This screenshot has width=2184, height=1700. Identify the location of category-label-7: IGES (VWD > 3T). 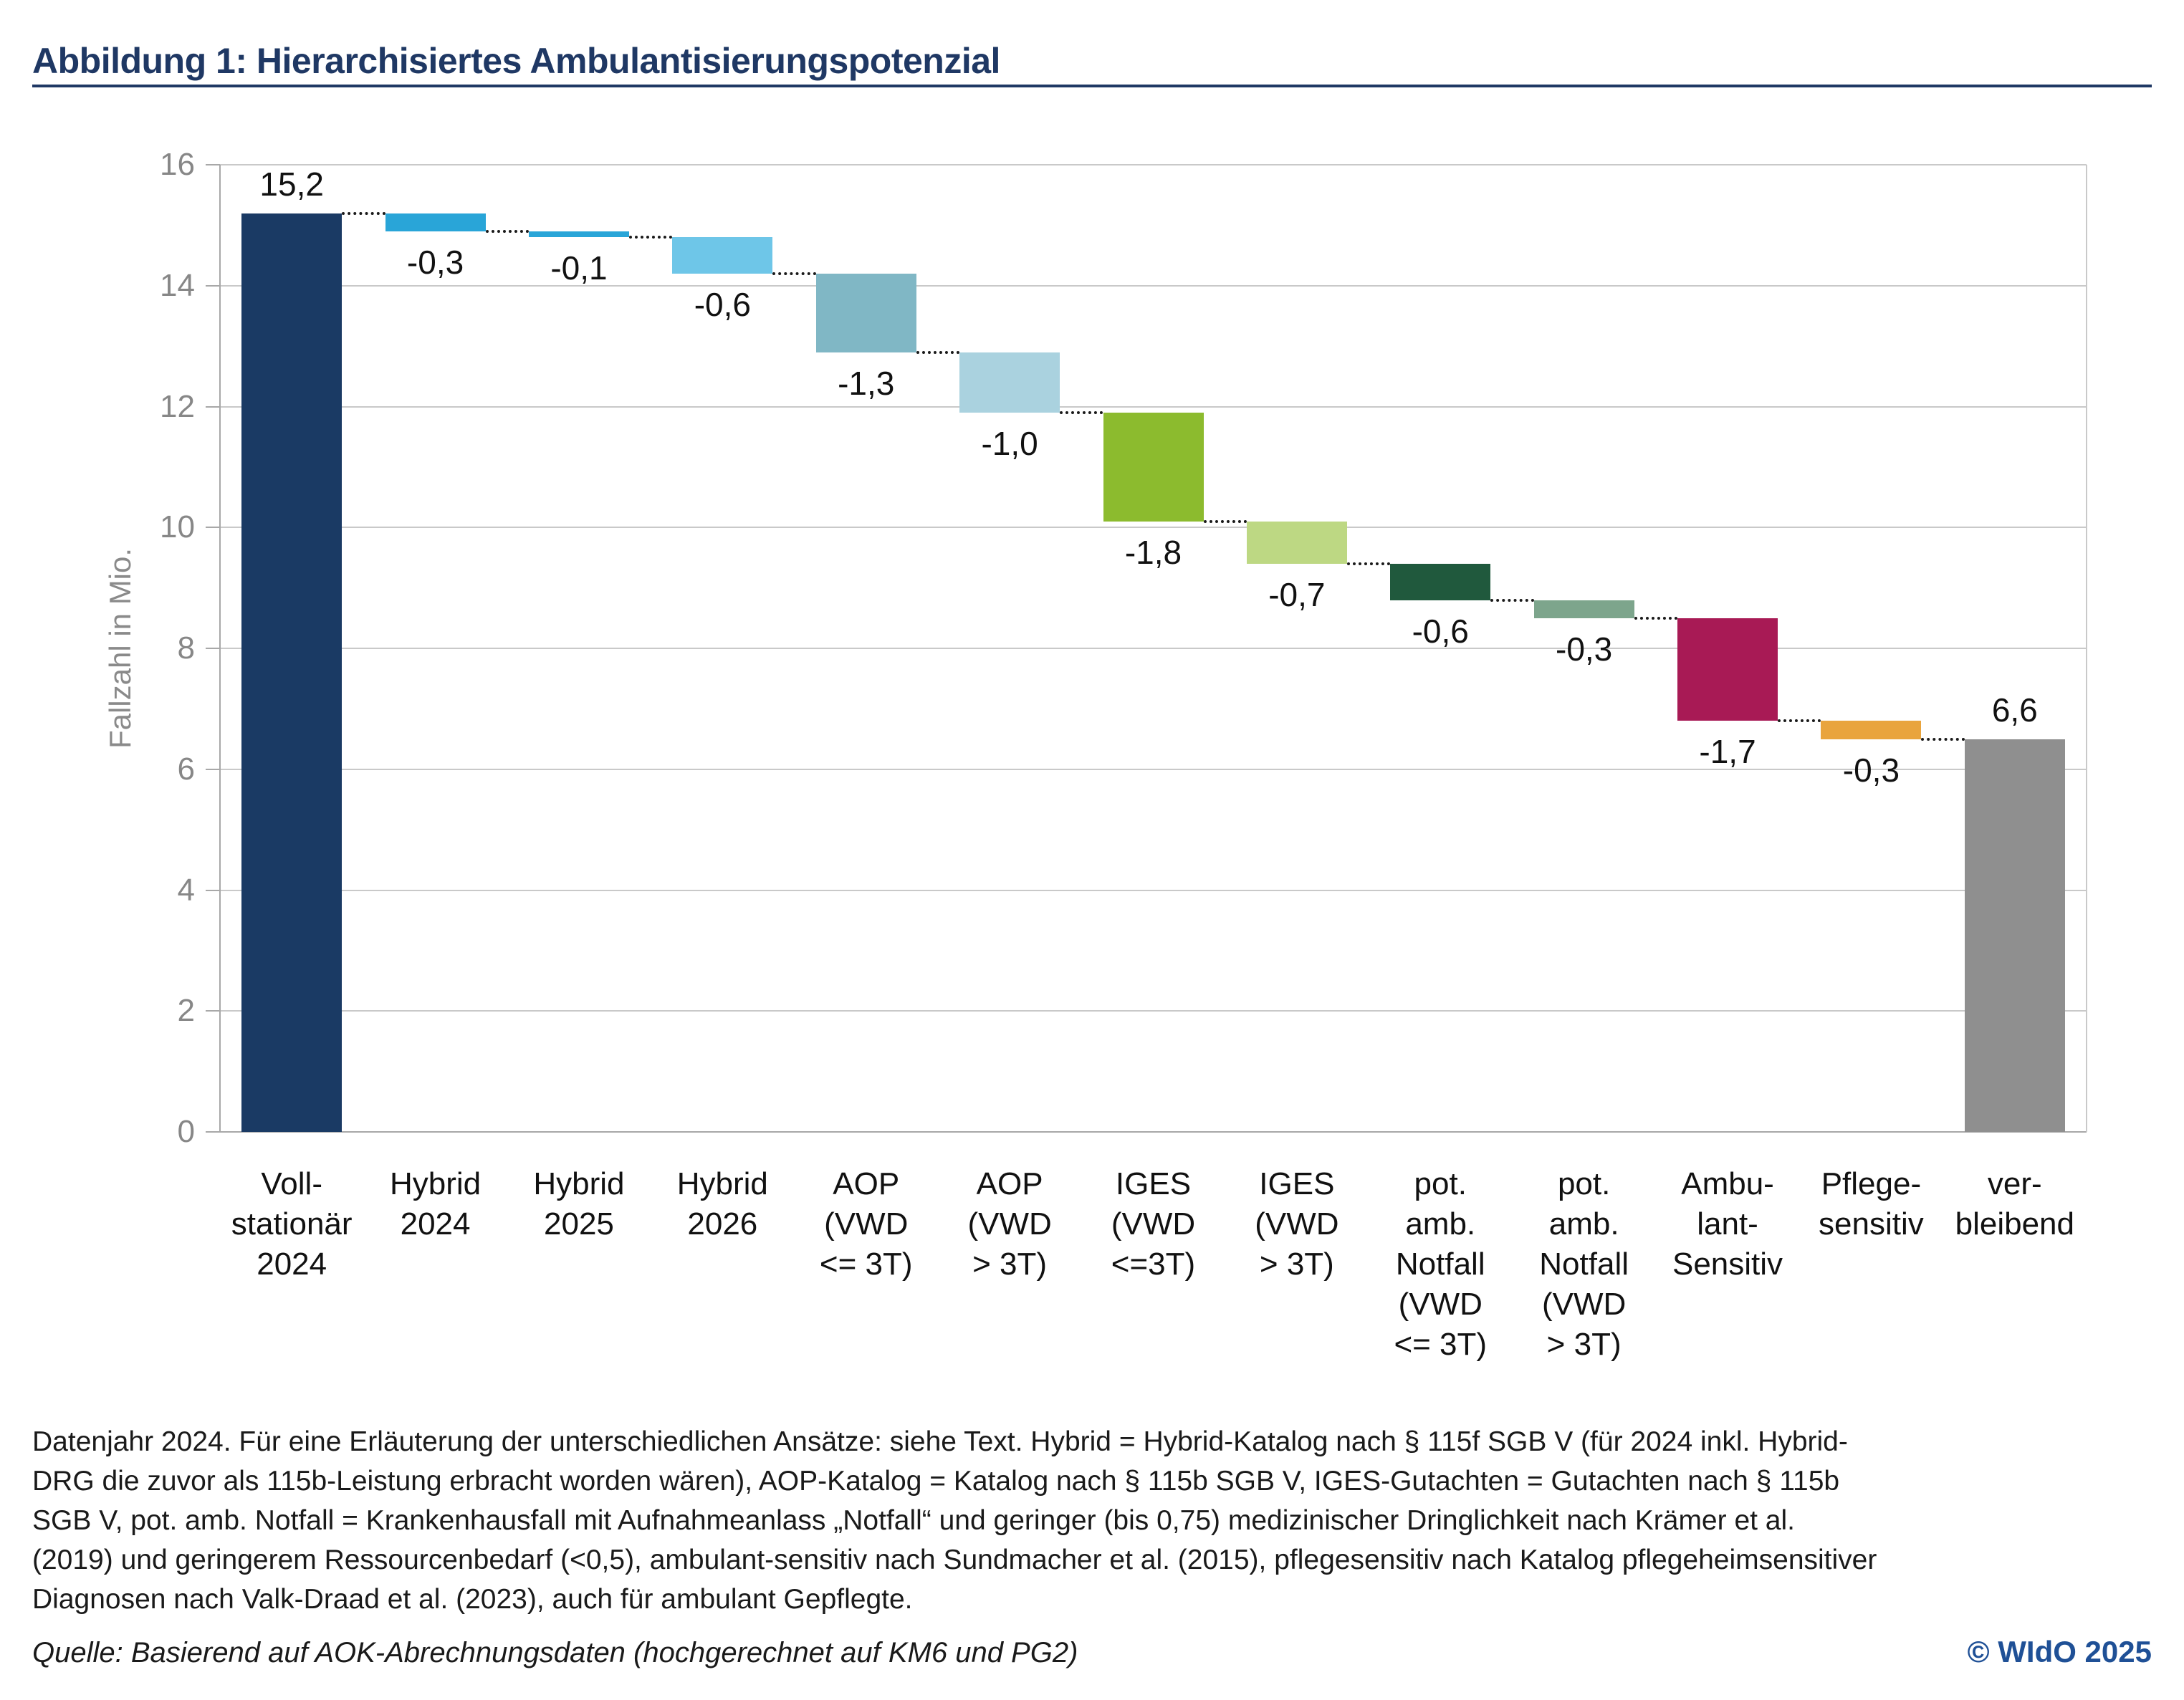
(1297, 1224).